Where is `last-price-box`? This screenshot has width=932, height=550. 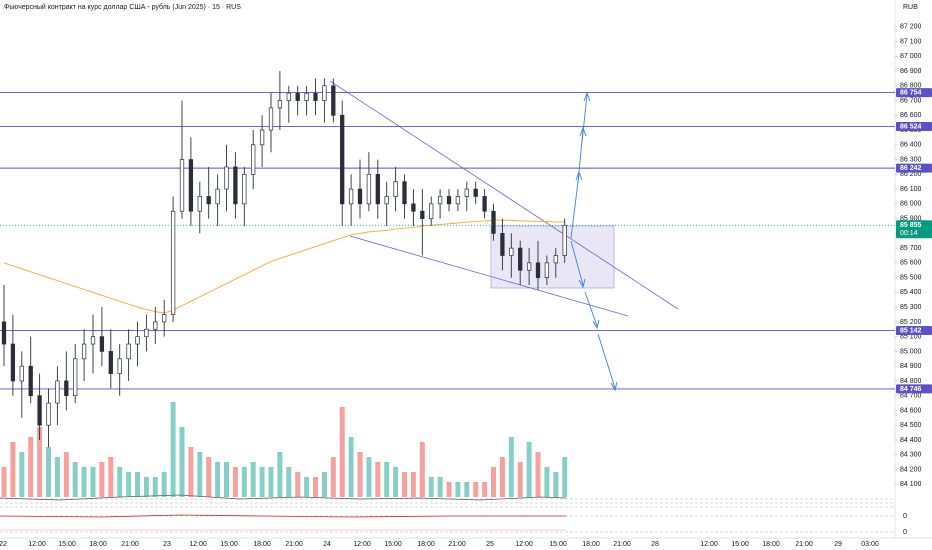
last-price-box is located at coordinates (914, 229).